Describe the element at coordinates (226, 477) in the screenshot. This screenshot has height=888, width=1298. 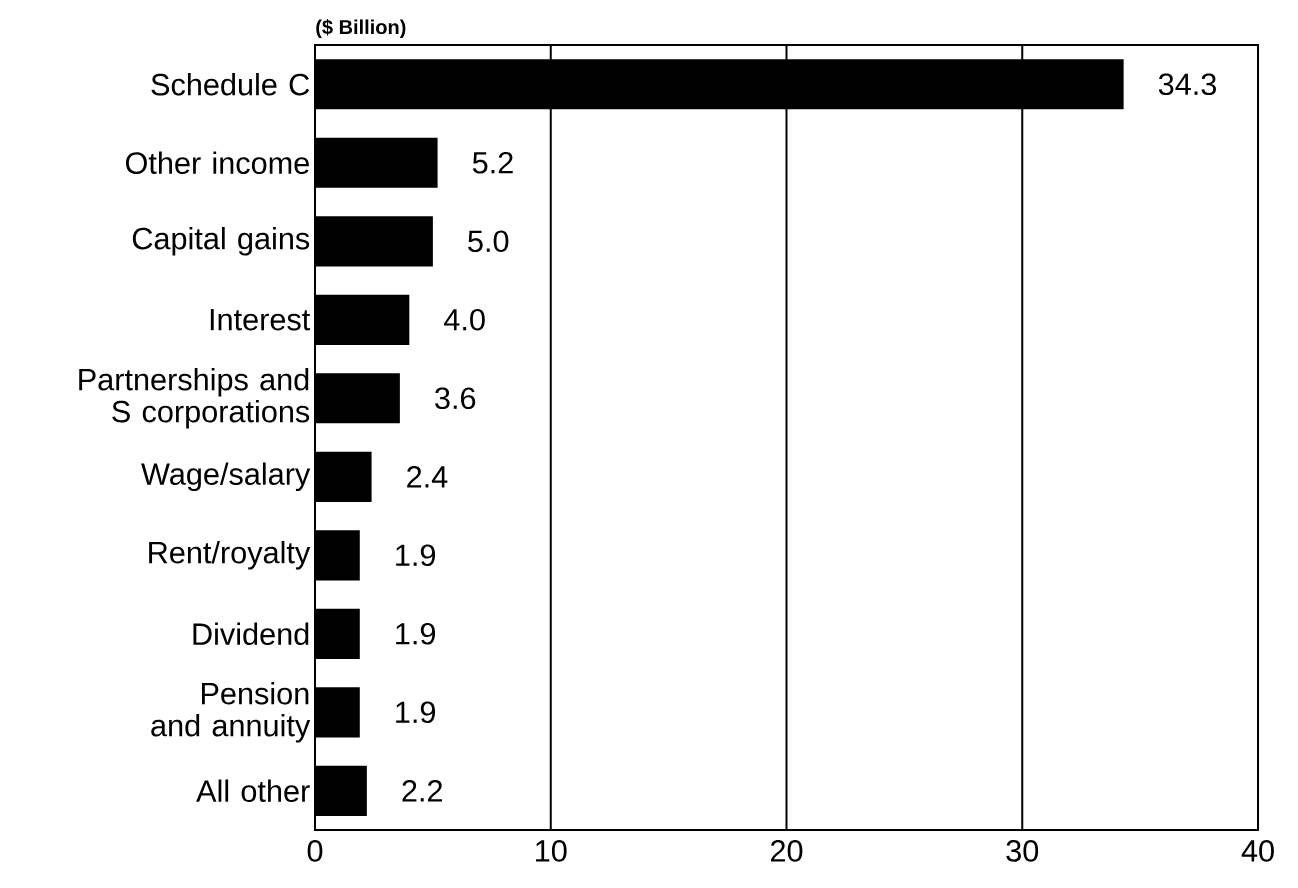
I see `y-tick-label: Wage/salary` at that location.